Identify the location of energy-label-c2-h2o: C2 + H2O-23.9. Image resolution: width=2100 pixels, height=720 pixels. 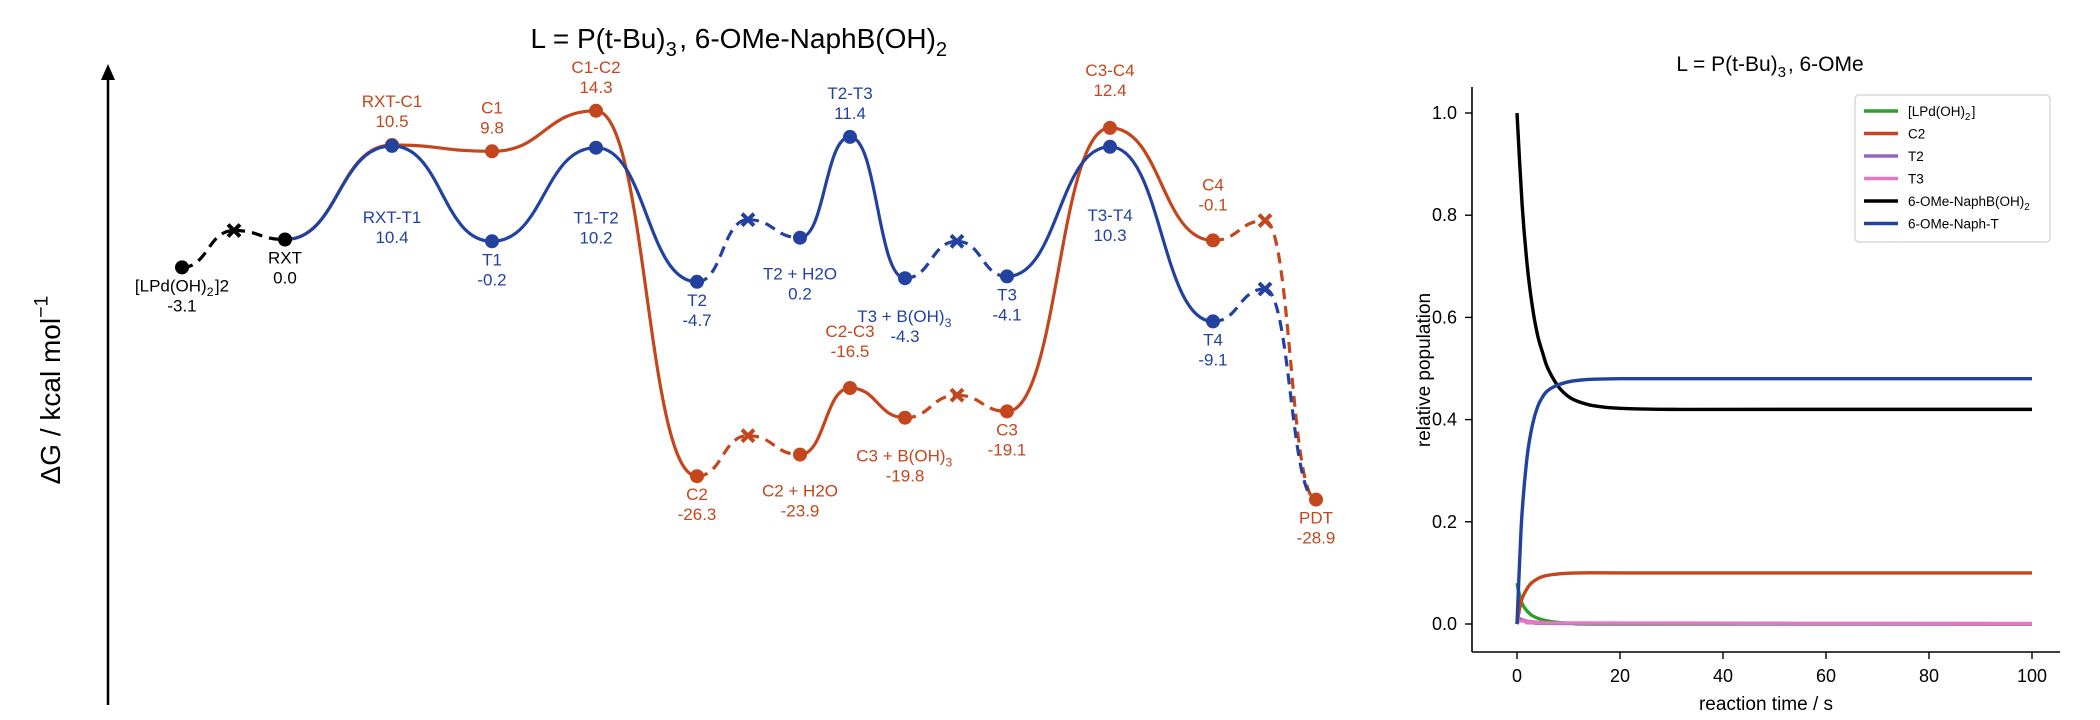
(800, 501).